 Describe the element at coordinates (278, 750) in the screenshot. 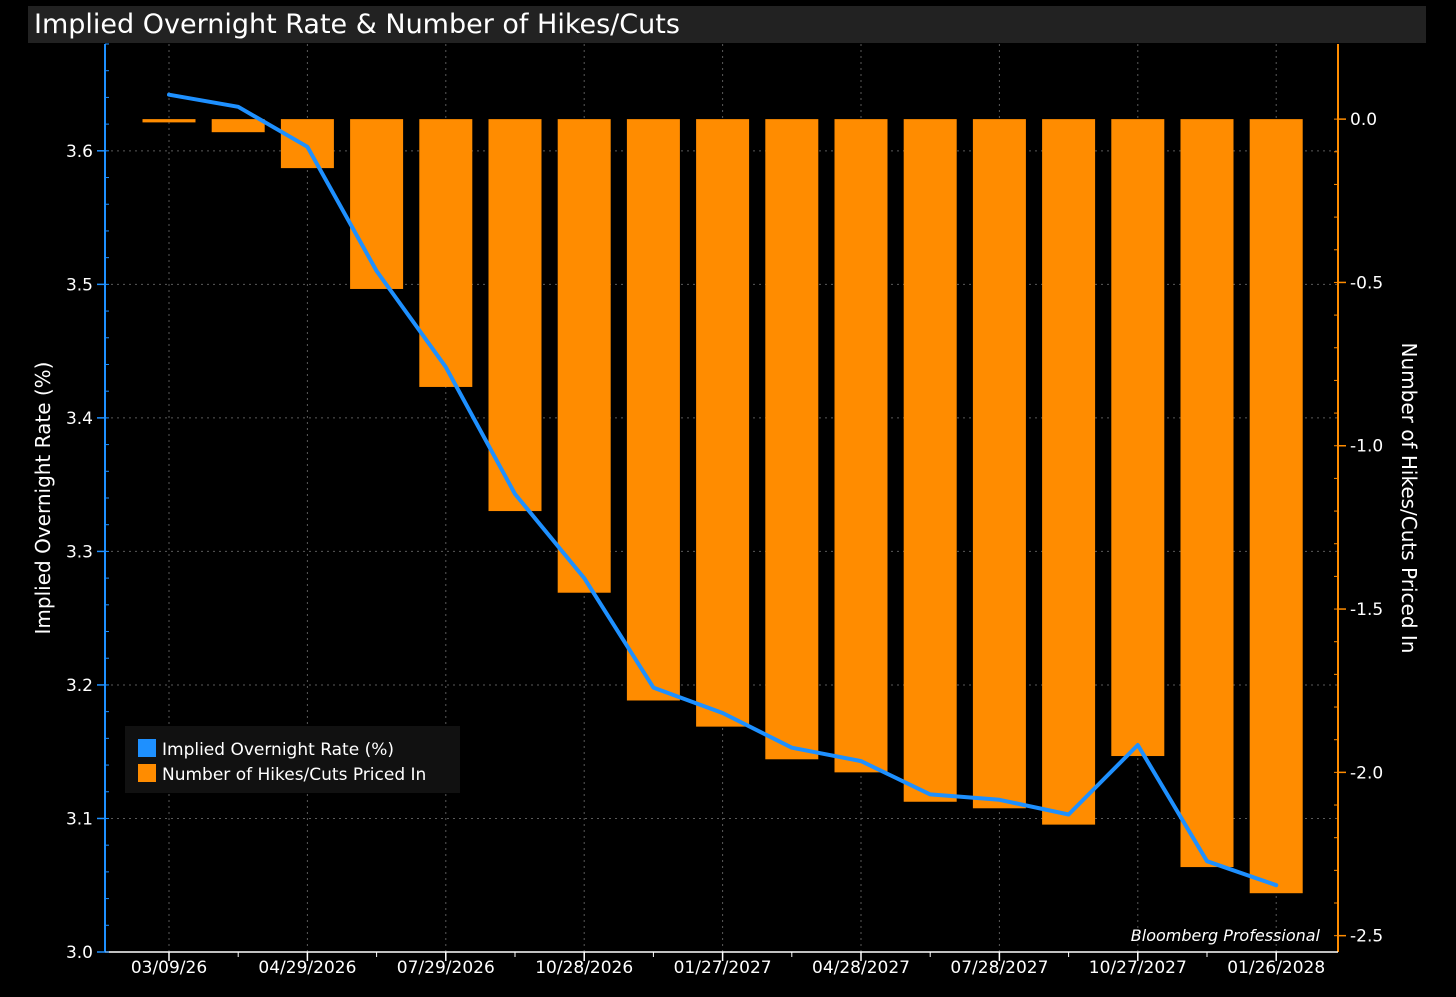

I see `legend-label-line: Implied Overnight Rate (%)` at that location.